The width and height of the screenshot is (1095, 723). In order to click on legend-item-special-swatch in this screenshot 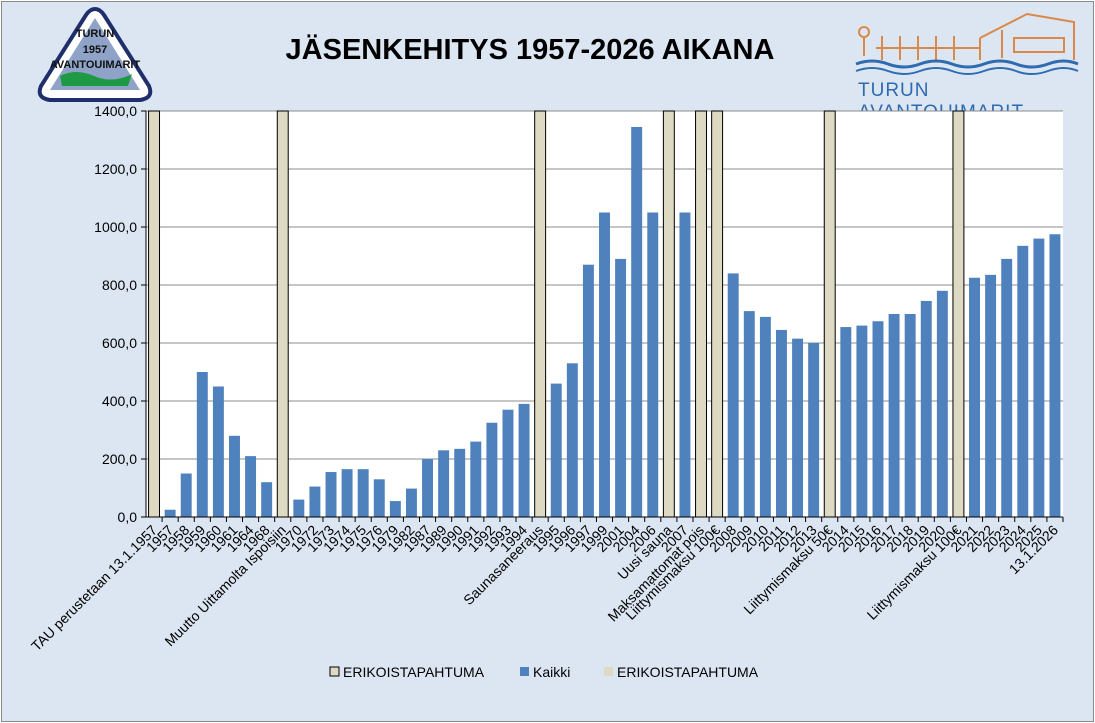, I will do `click(334, 671)`.